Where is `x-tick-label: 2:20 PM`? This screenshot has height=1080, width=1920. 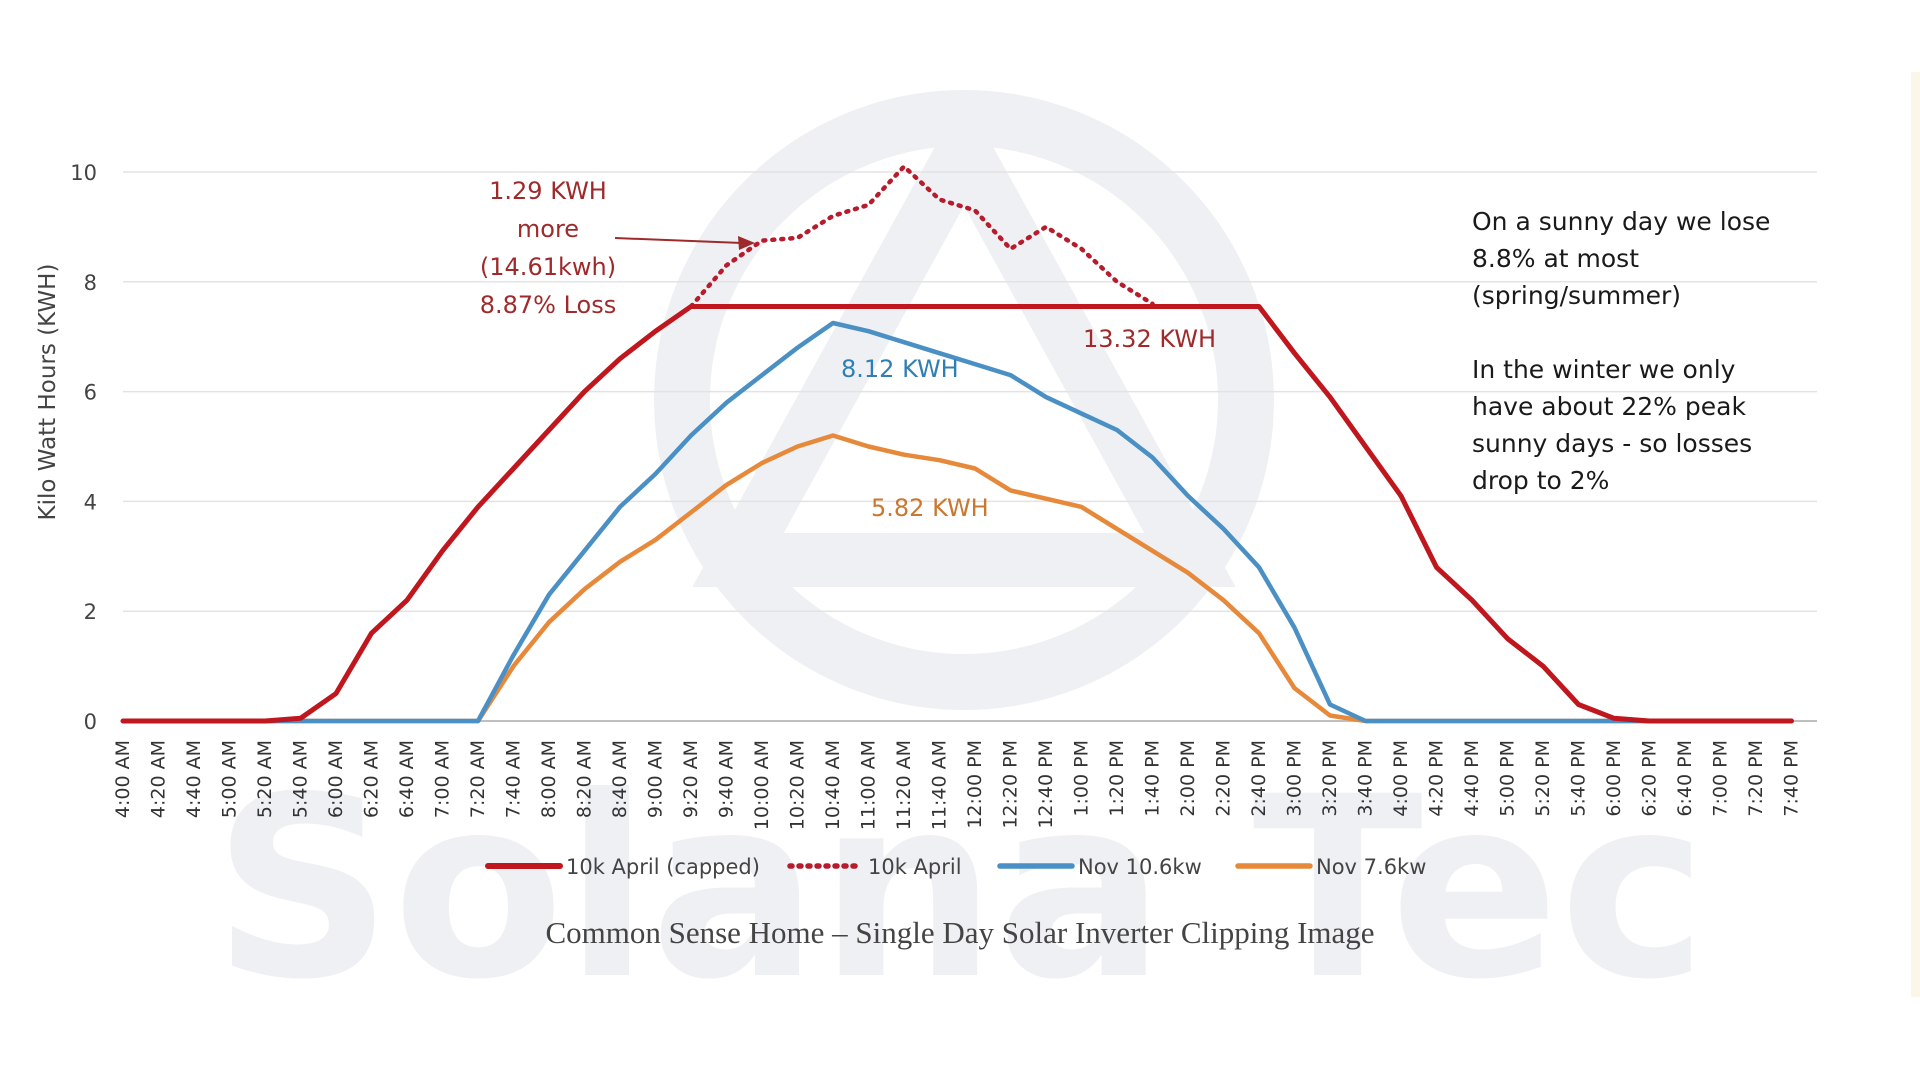
x-tick-label: 2:20 PM is located at coordinates (1224, 778).